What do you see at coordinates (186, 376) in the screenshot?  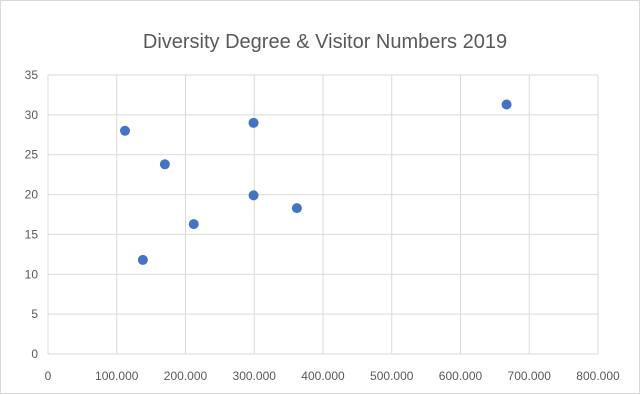 I see `x-tick-label: 200.000` at bounding box center [186, 376].